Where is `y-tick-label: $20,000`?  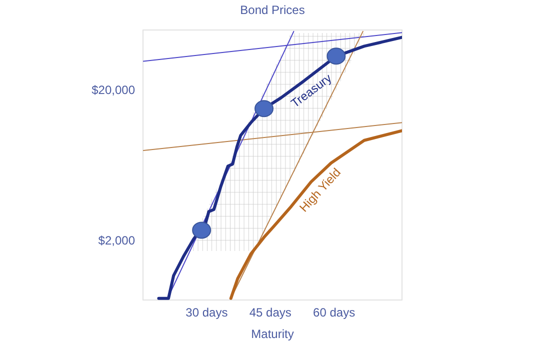 y-tick-label: $20,000 is located at coordinates (114, 90).